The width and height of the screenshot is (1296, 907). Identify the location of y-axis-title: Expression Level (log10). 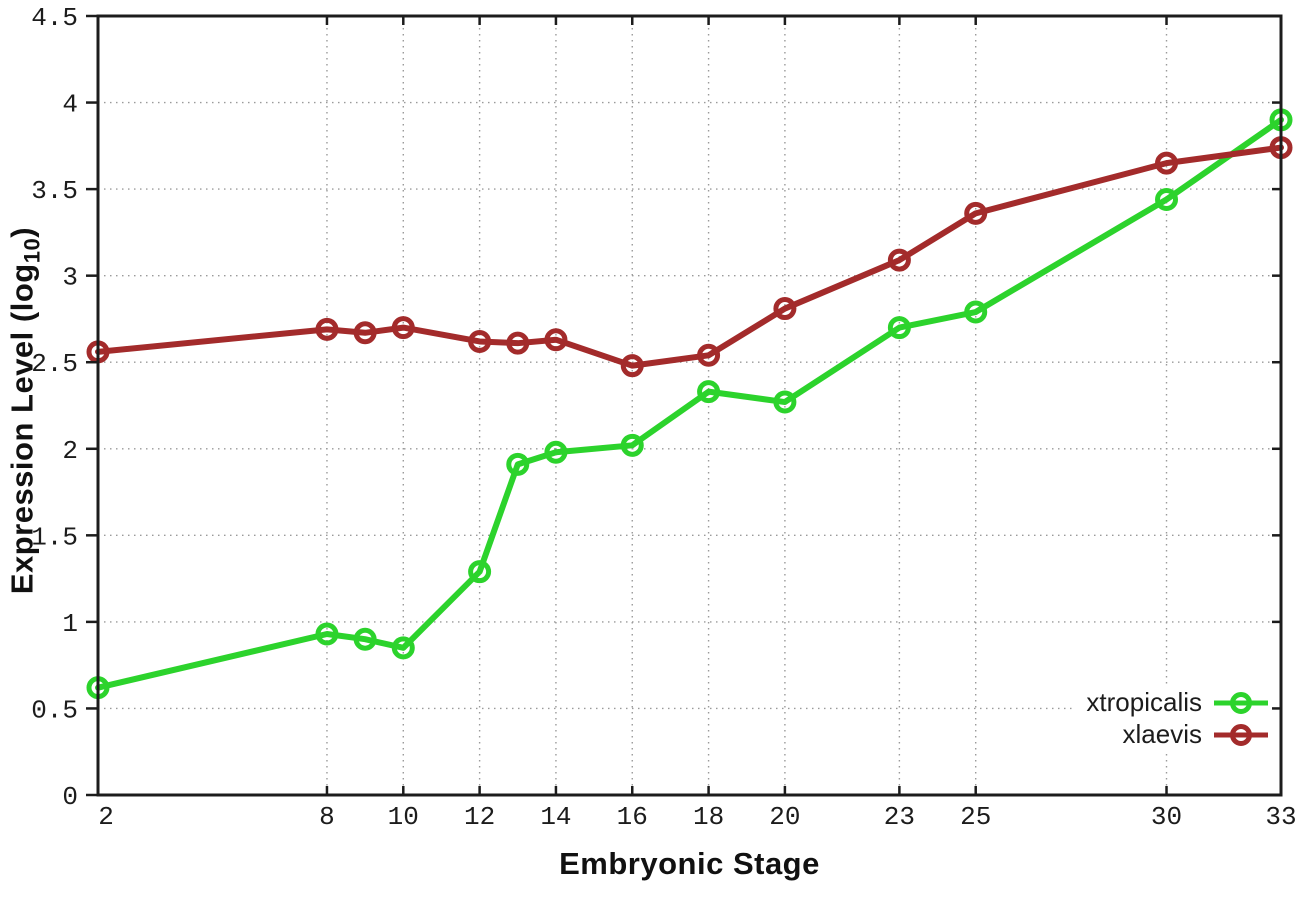
(24, 411).